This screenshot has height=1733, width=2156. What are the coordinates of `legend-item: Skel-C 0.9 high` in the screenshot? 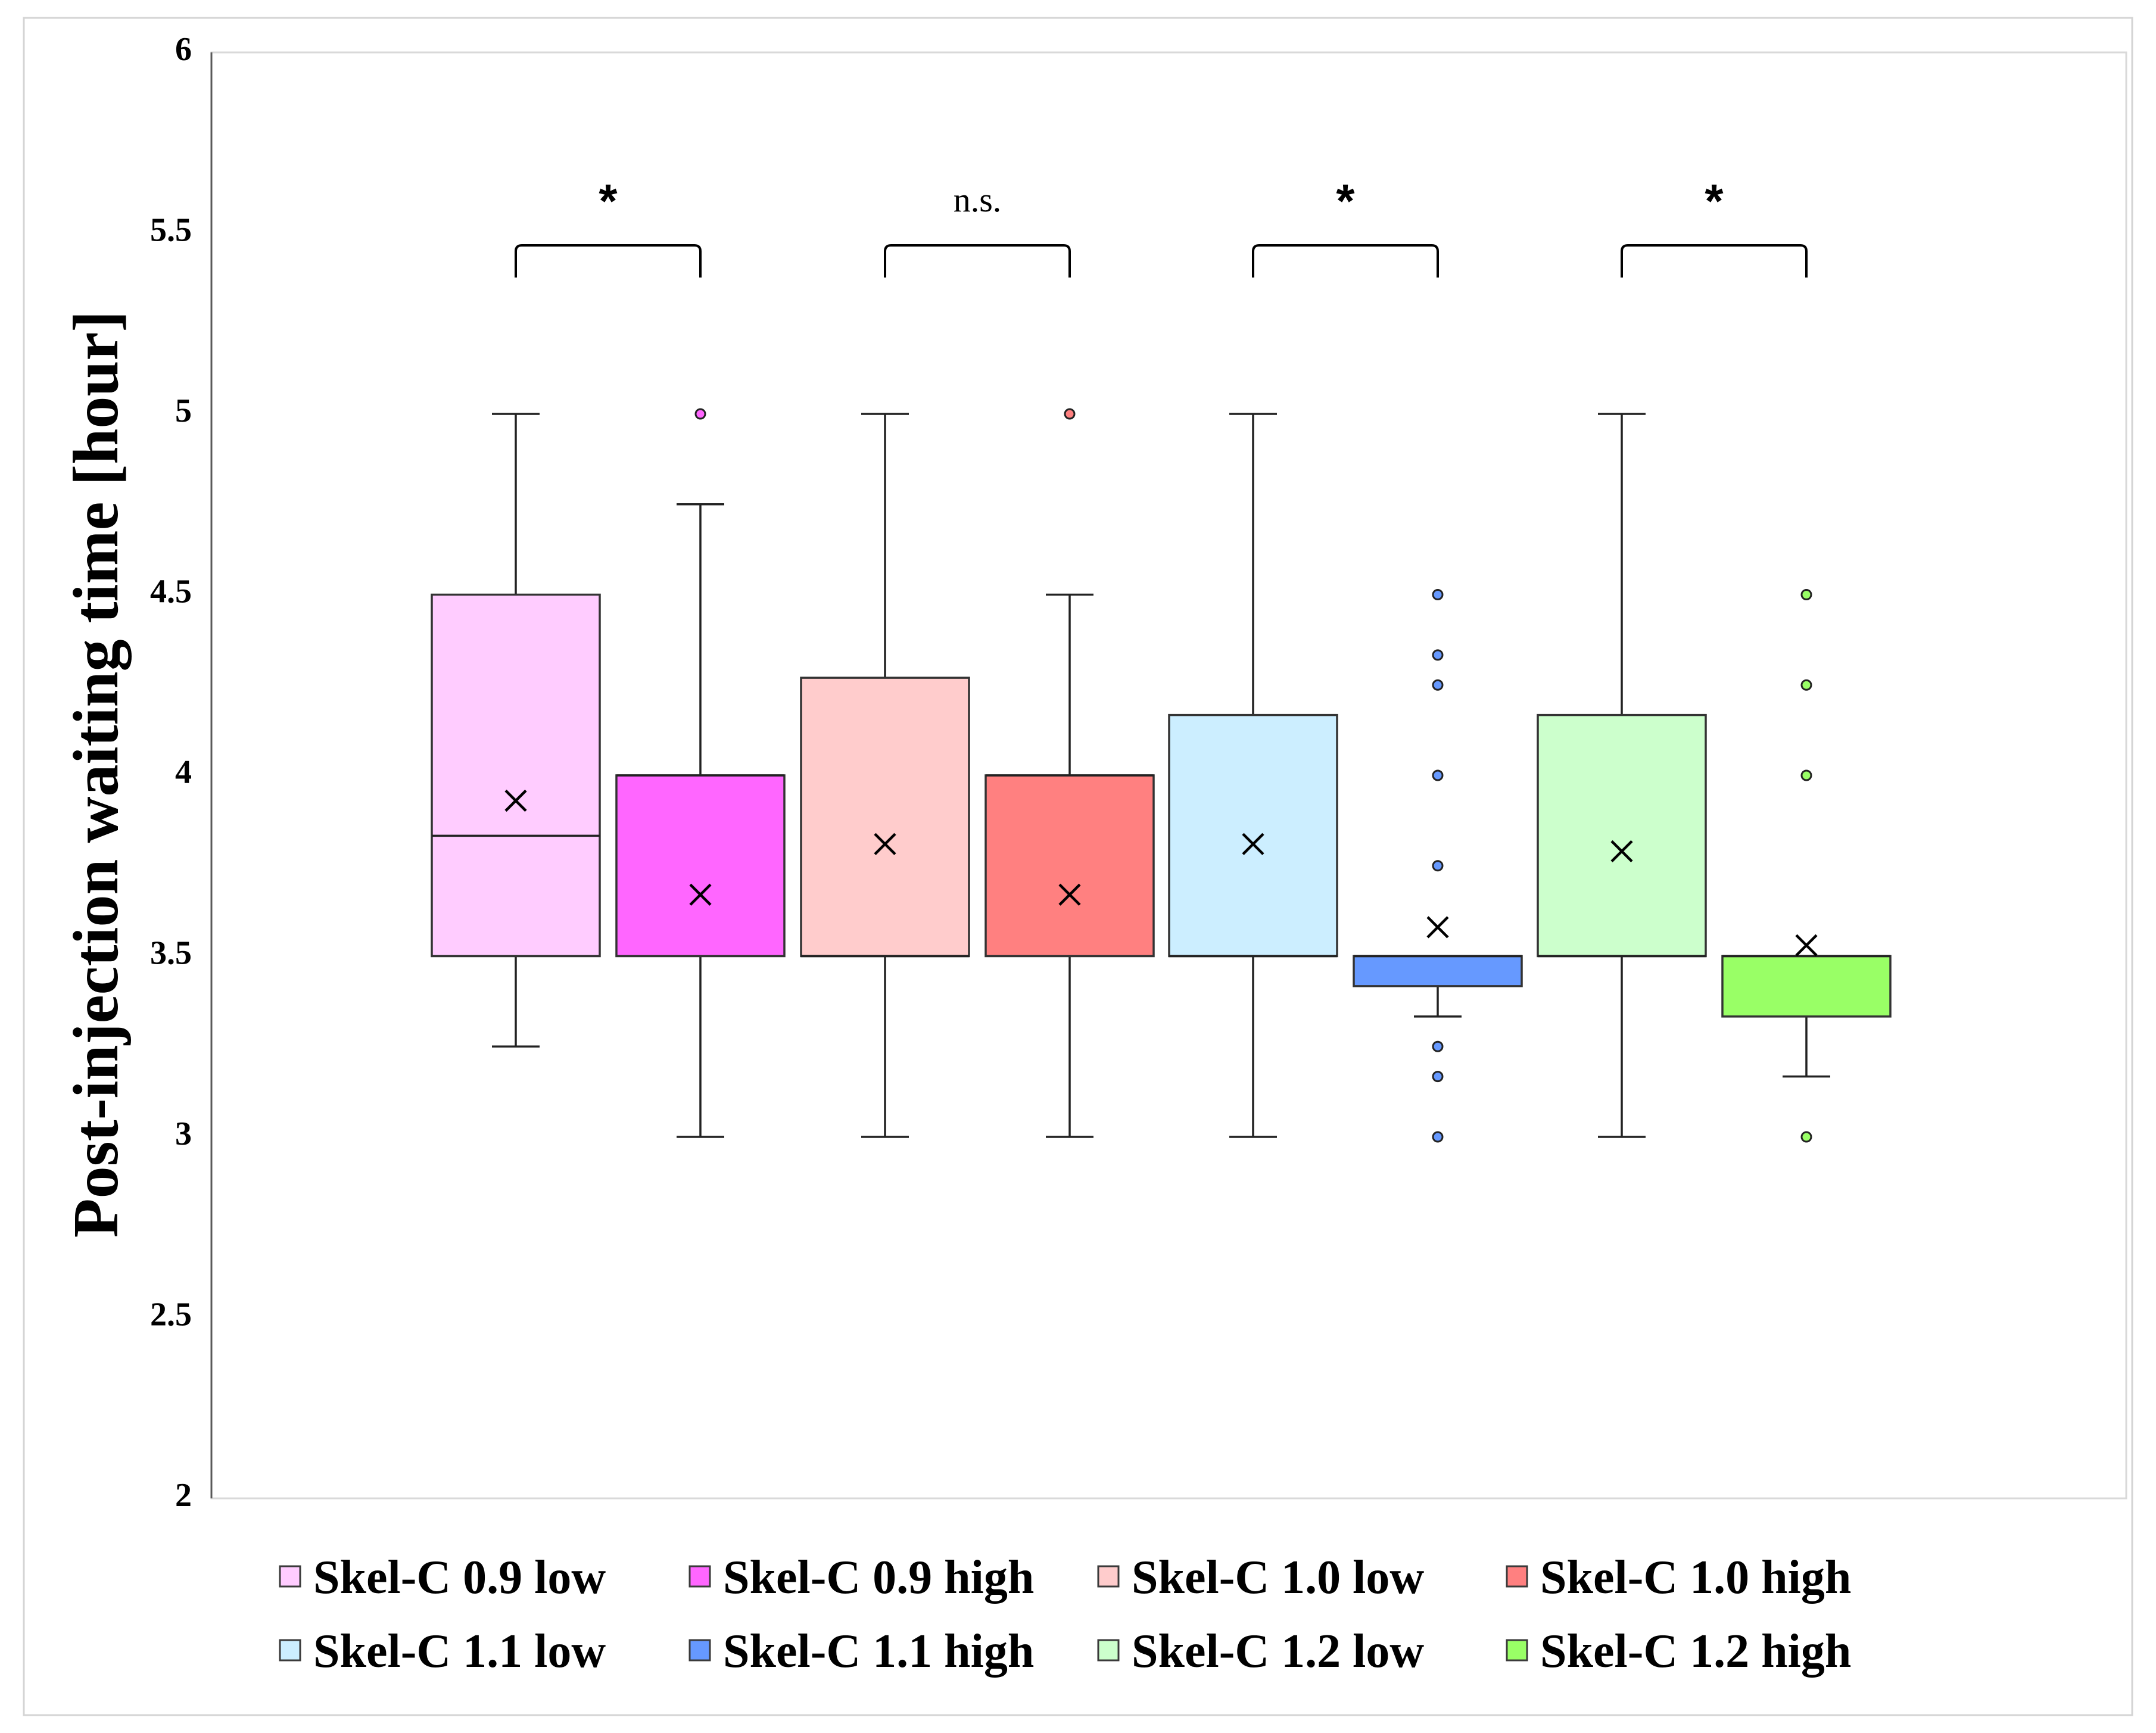 It's located at (861, 1577).